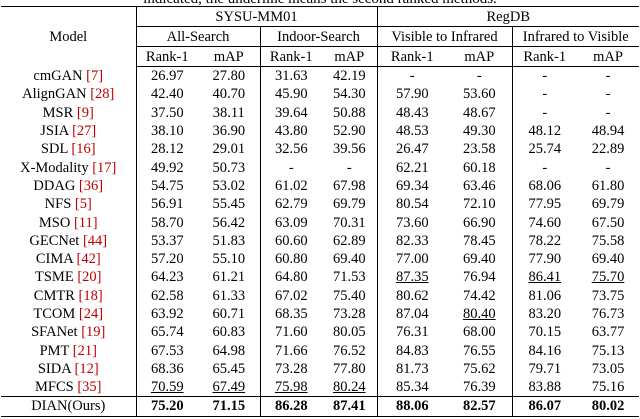 This screenshot has height=419, width=640. What do you see at coordinates (69, 259) in the screenshot?
I see `model-cell: CIMA [42]` at bounding box center [69, 259].